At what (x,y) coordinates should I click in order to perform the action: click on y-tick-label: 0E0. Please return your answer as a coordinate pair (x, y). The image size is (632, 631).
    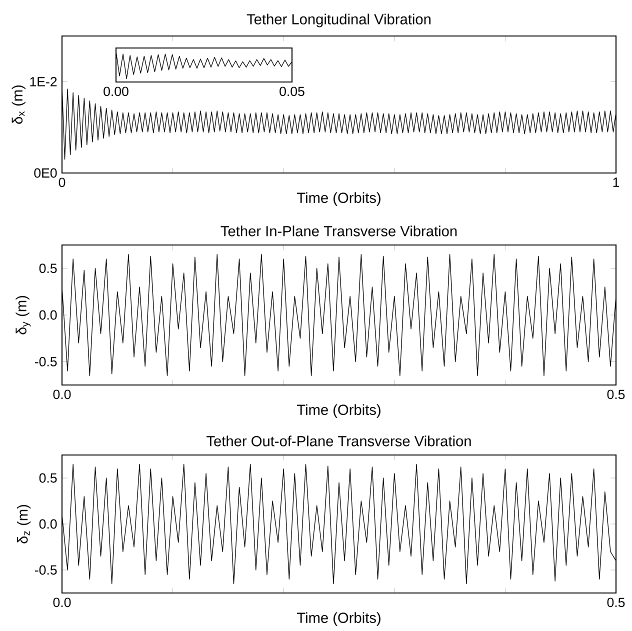
    Looking at the image, I should click on (45, 173).